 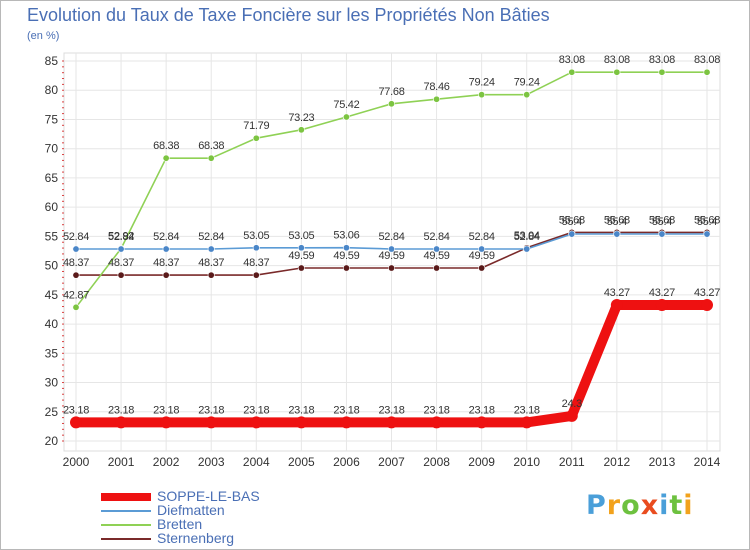 What do you see at coordinates (166, 462) in the screenshot?
I see `x-tick-label: 2002` at bounding box center [166, 462].